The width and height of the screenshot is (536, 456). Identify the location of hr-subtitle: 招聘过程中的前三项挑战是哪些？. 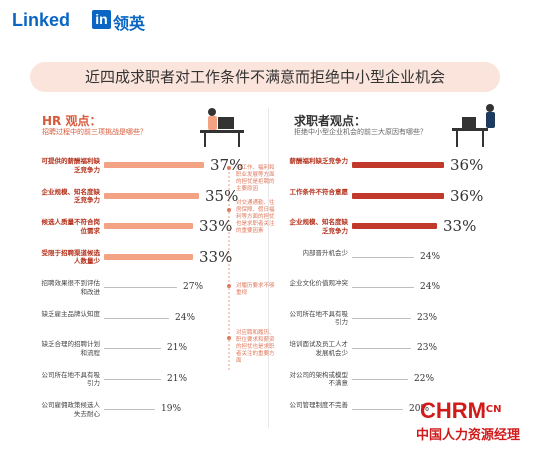
(94, 132).